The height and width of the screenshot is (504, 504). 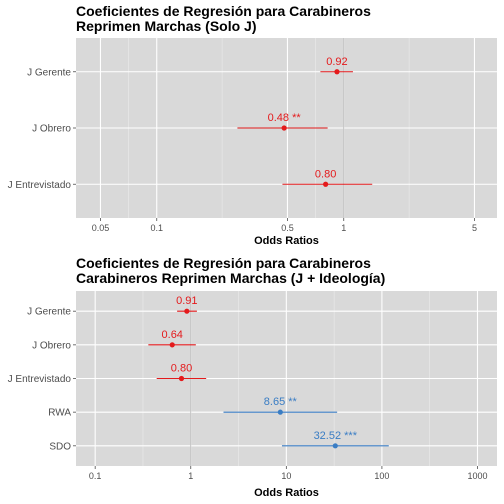 What do you see at coordinates (336, 436) in the screenshot?
I see `estimate-label: 32.52 ***` at bounding box center [336, 436].